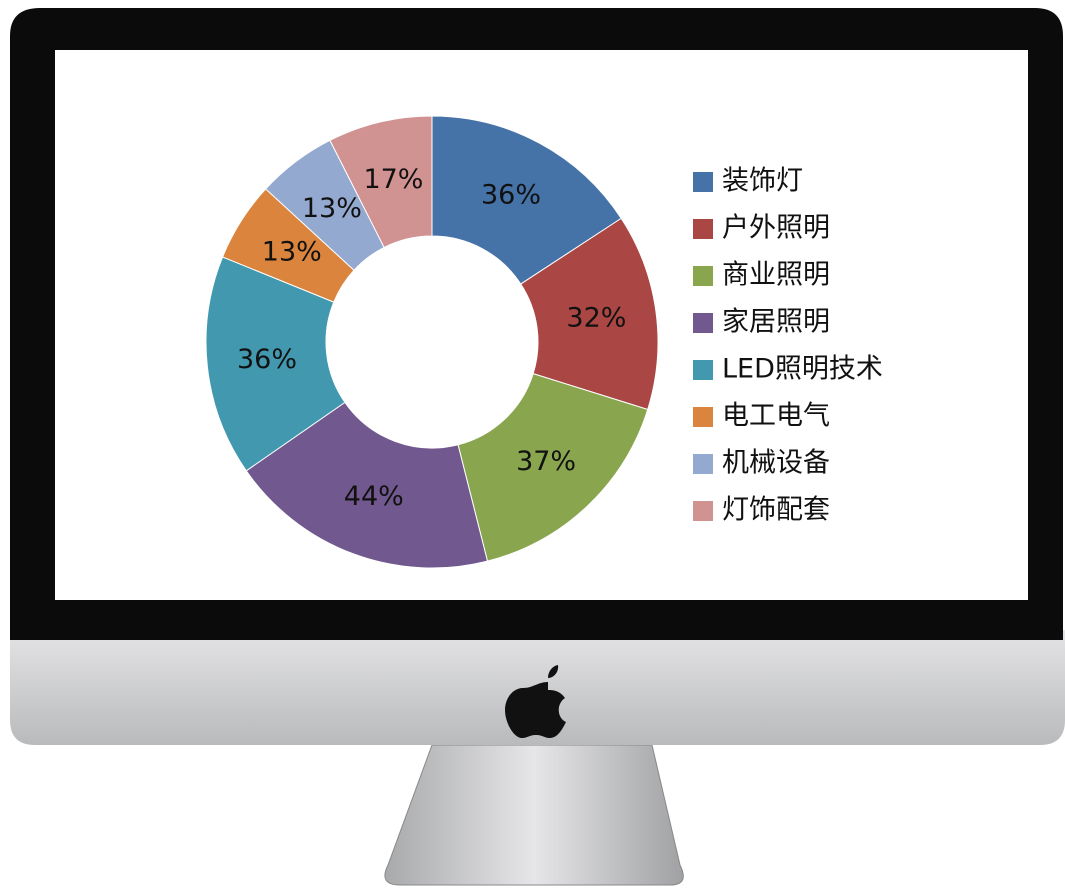  Describe the element at coordinates (535, 701) in the screenshot. I see `logo` at that location.